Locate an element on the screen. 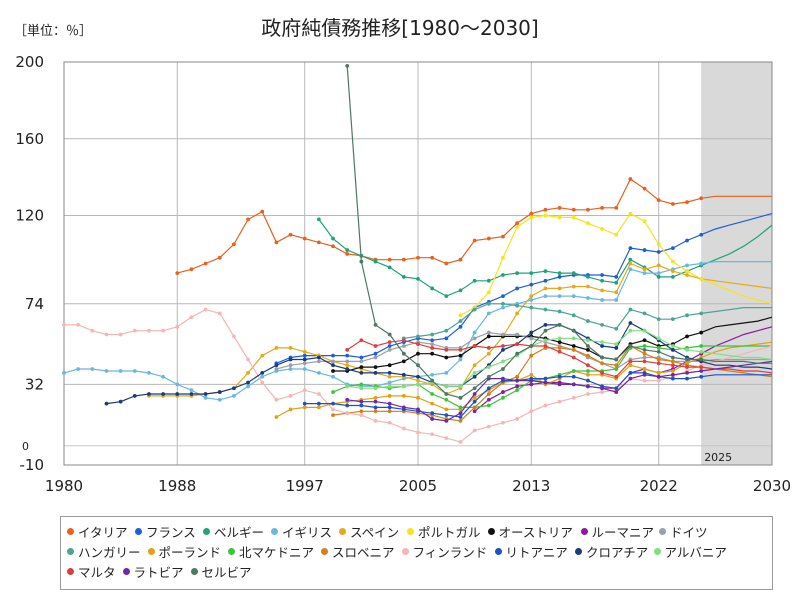 This screenshot has width=800, height=600. legend-item: スペイン is located at coordinates (372, 531).